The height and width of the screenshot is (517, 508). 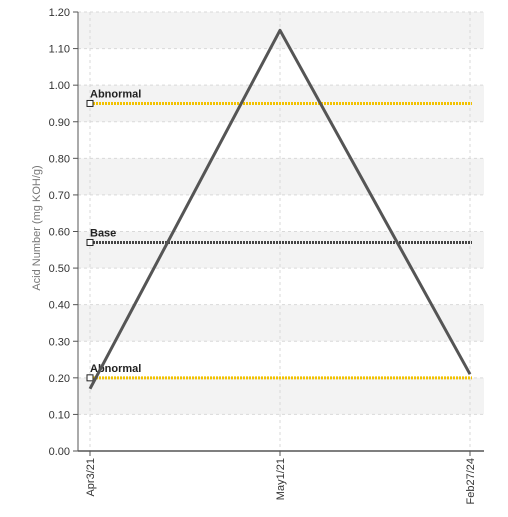 I want to click on y-tick-label: 0.30, so click(x=59, y=342).